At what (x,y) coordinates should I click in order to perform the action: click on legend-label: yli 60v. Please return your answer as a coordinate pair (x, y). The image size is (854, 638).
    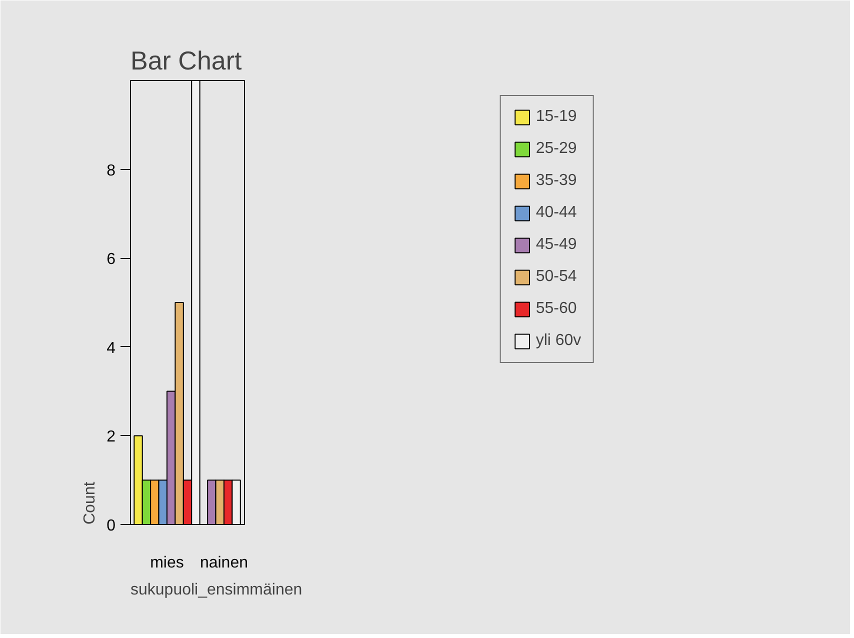
    Looking at the image, I should click on (559, 341).